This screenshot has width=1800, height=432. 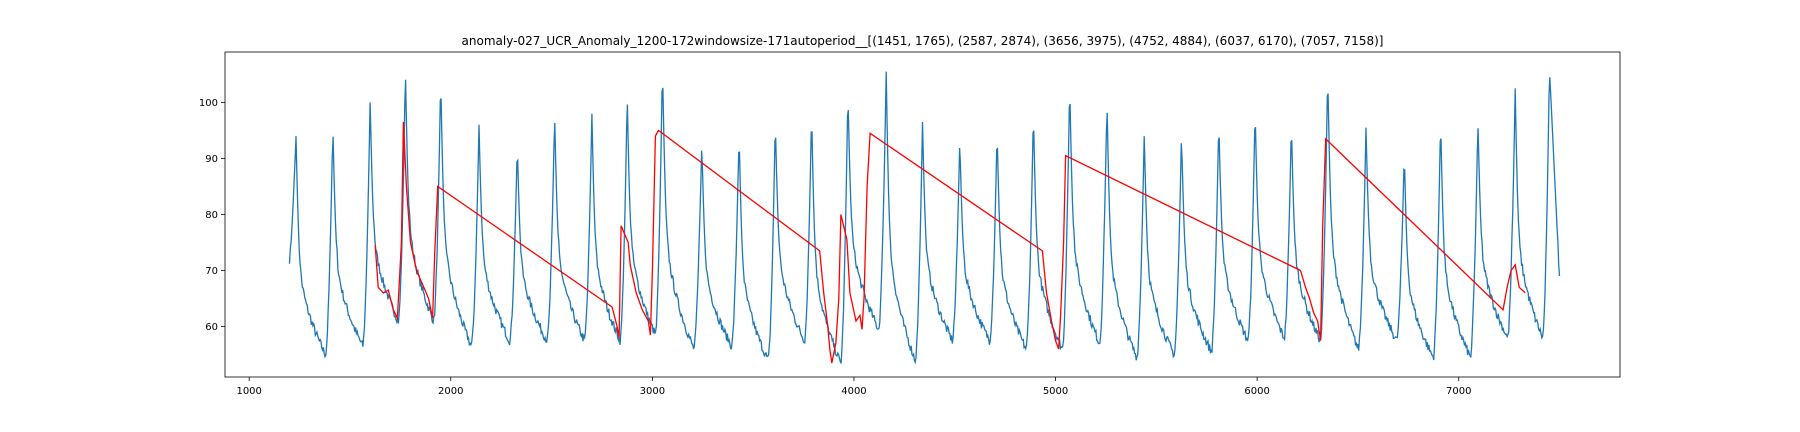 I want to click on y-tick-label: 60, so click(x=211, y=327).